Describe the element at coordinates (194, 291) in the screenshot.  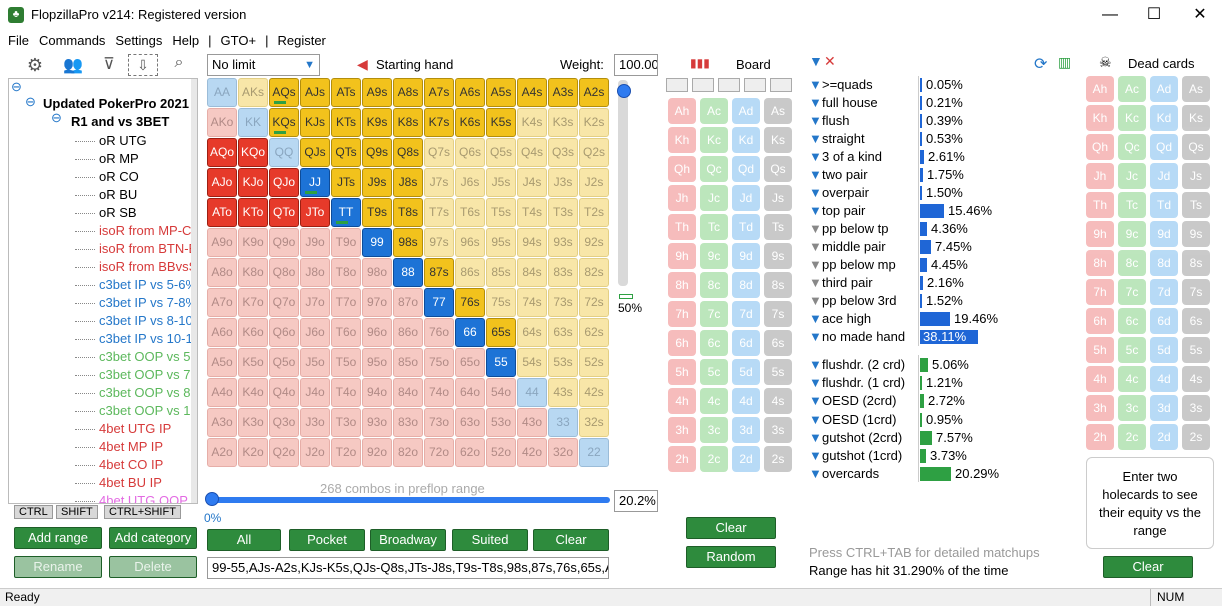
I see `tree-scrollbar` at that location.